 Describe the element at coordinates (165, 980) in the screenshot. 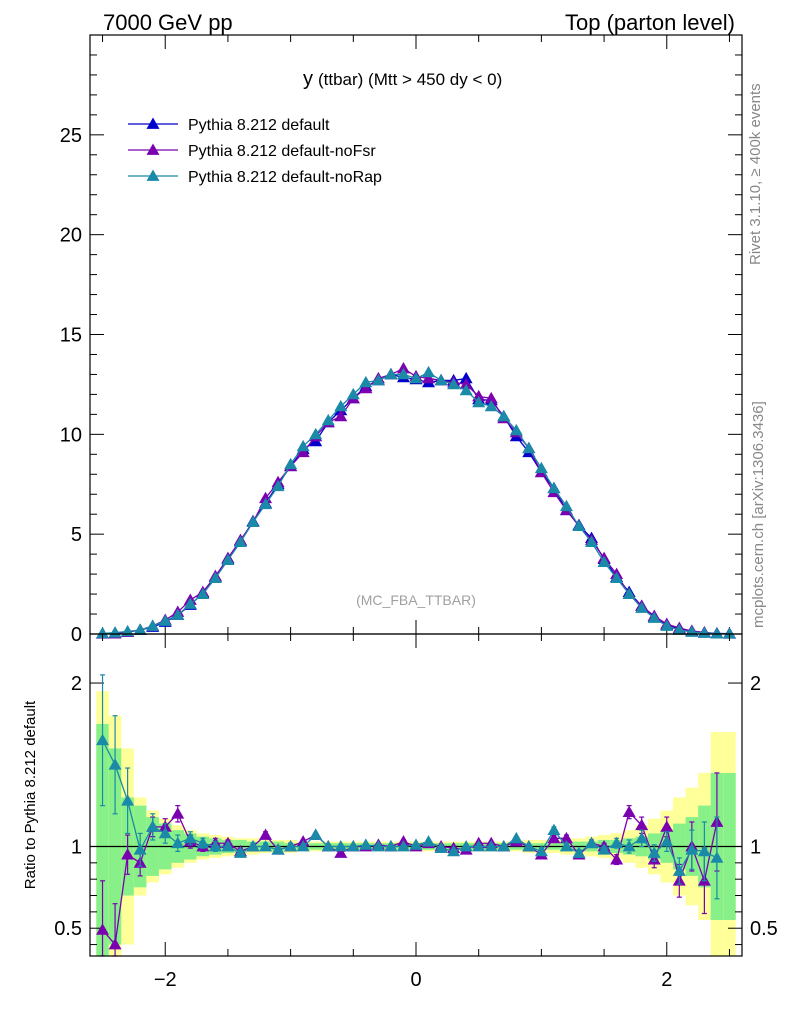

I see `x-tick-label: −2` at that location.